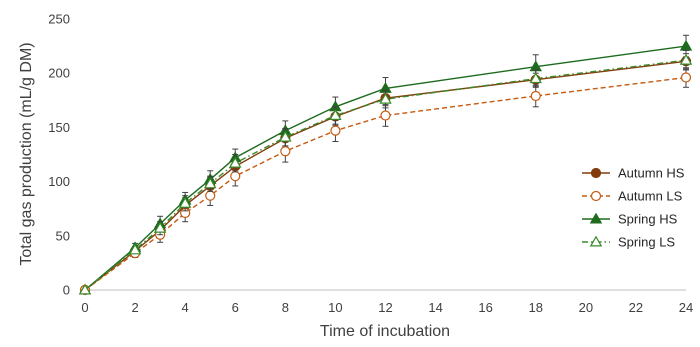  What do you see at coordinates (385, 331) in the screenshot?
I see `x-axis-title: Time of incubation` at bounding box center [385, 331].